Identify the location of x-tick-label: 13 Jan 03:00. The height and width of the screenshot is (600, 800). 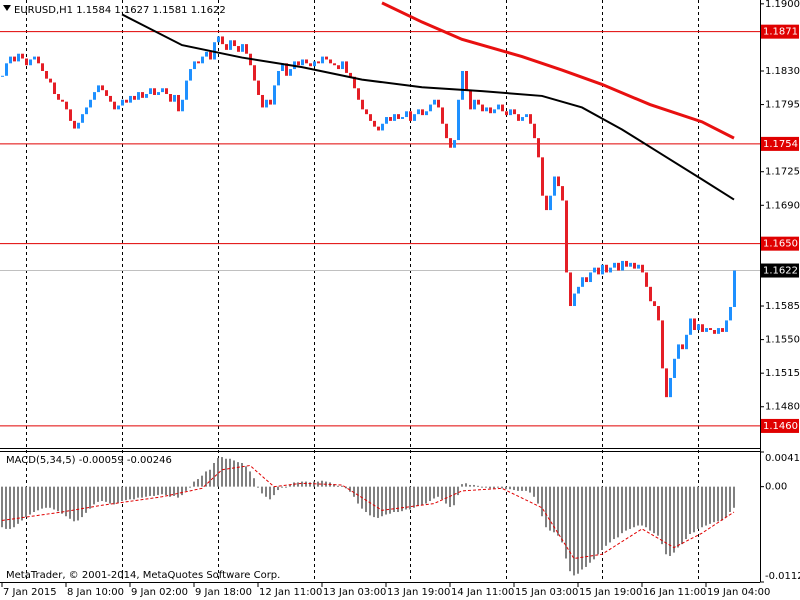
(354, 592).